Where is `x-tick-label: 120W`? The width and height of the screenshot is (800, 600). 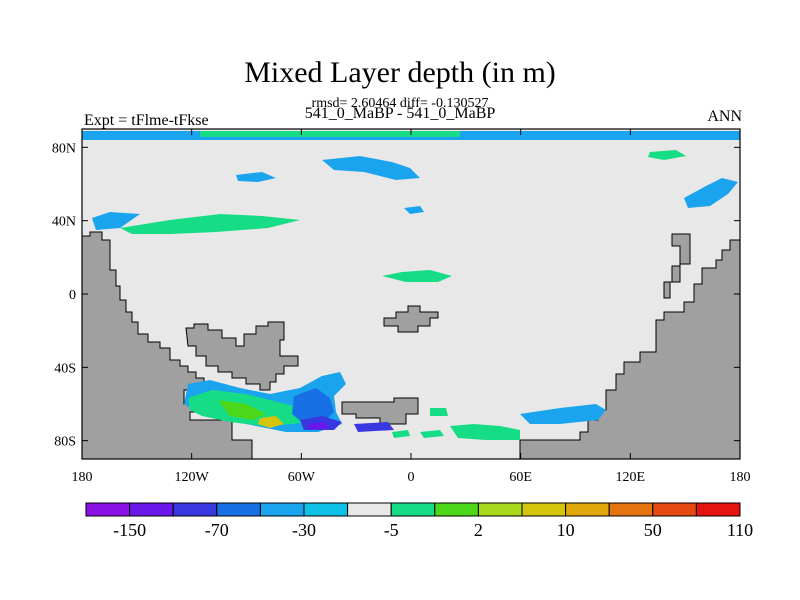
x-tick-label: 120W is located at coordinates (192, 477).